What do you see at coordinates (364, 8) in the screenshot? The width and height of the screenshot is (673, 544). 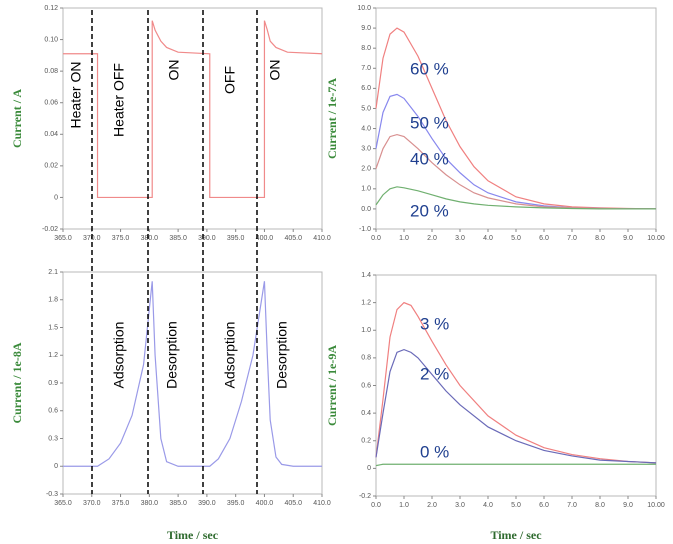 I see `y-tick-label: 10.0` at bounding box center [364, 8].